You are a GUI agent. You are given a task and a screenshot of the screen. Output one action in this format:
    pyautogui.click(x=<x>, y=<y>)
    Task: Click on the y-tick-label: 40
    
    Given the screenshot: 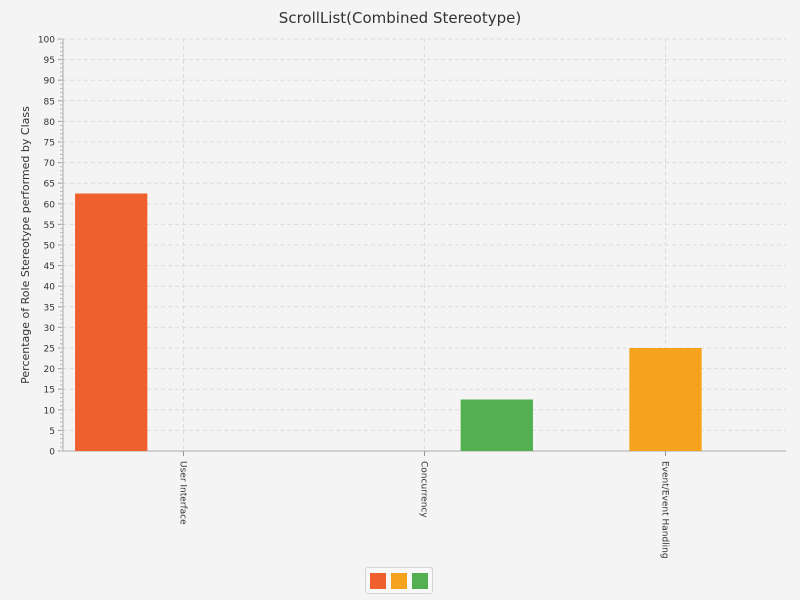 What is the action you would take?
    pyautogui.click(x=50, y=288)
    